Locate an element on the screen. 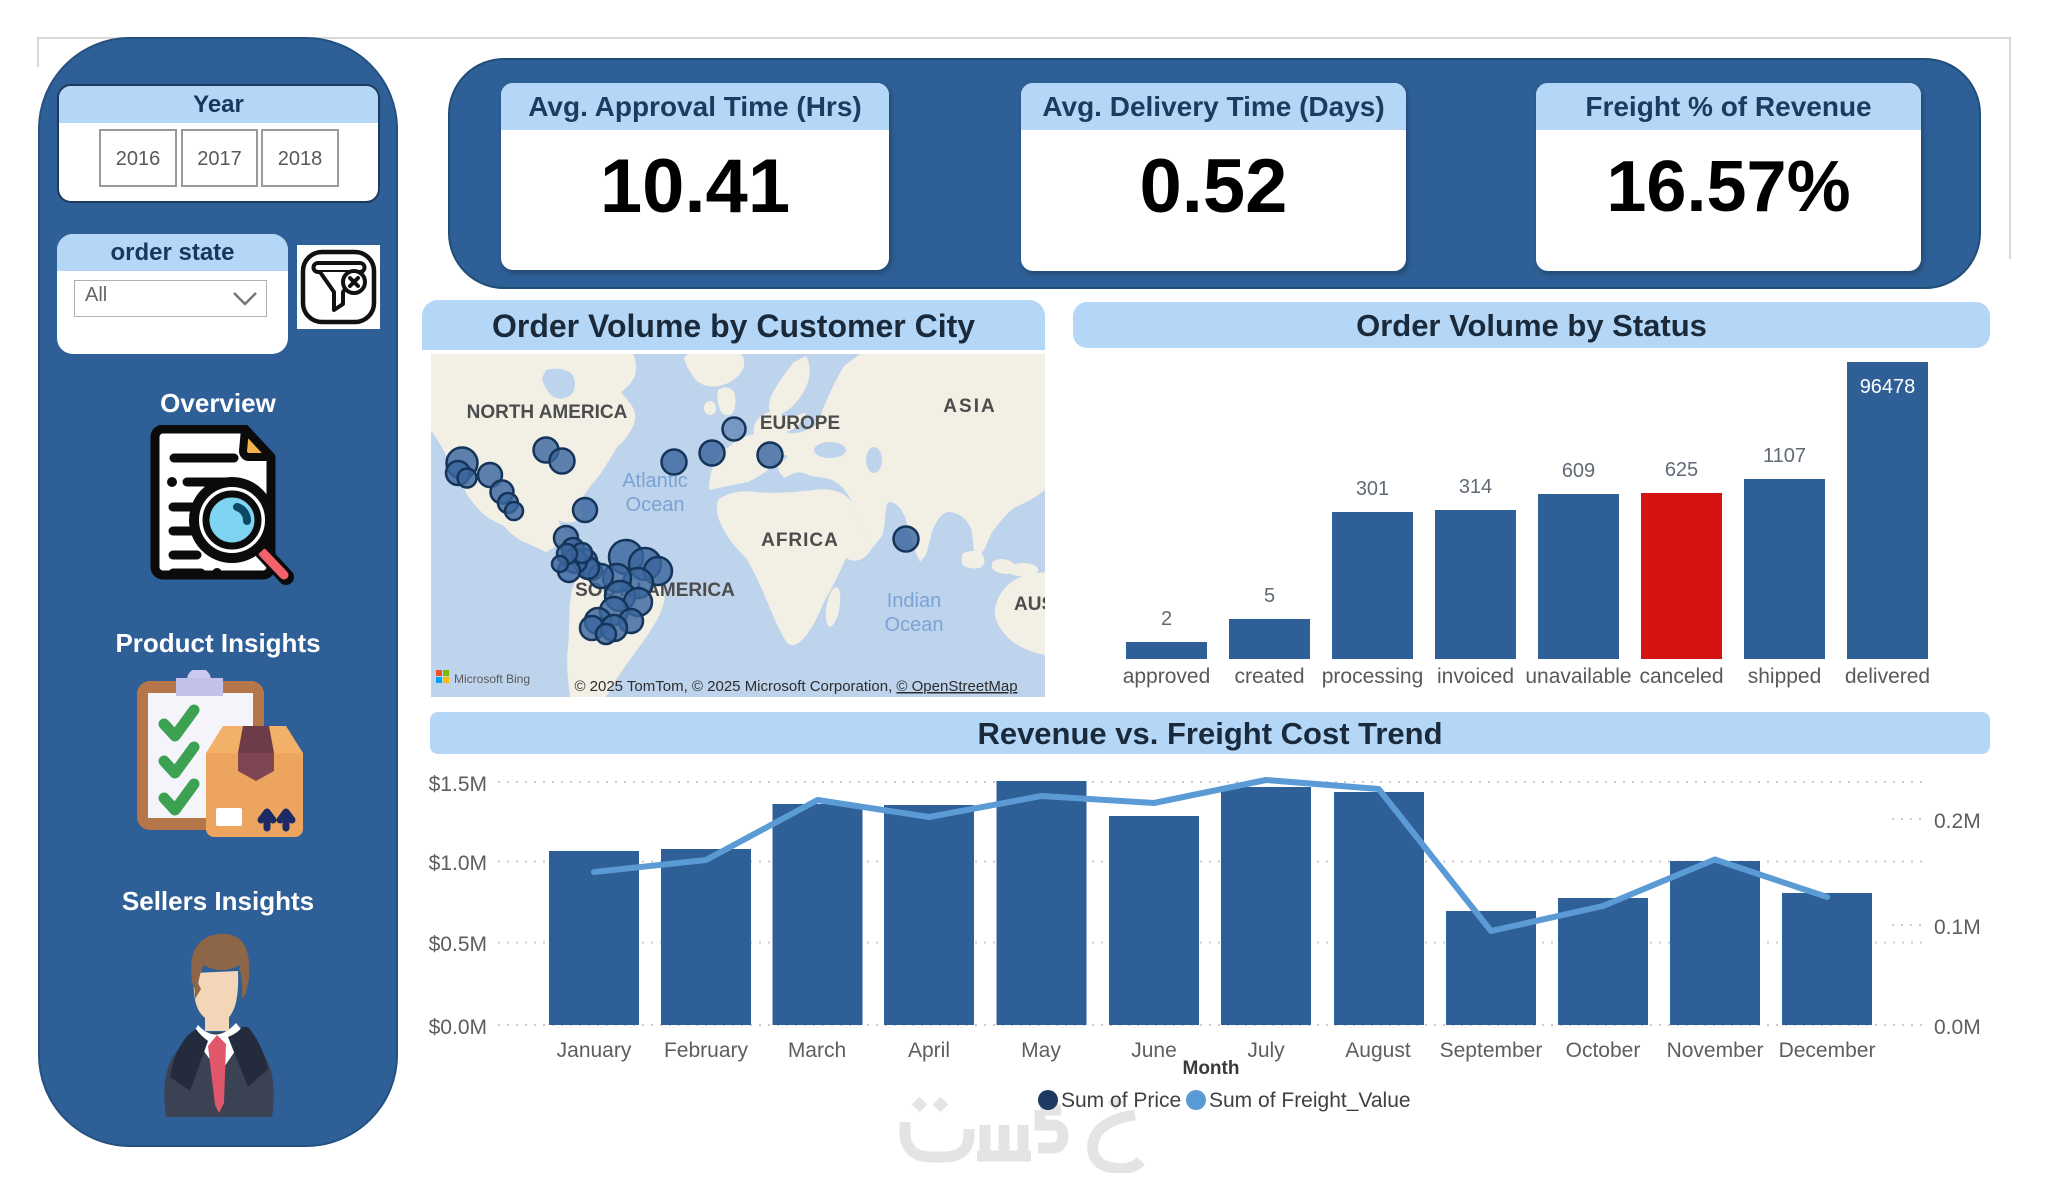 The width and height of the screenshot is (2048, 1184). svg-text: $0.0M is located at coordinates (458, 1027).